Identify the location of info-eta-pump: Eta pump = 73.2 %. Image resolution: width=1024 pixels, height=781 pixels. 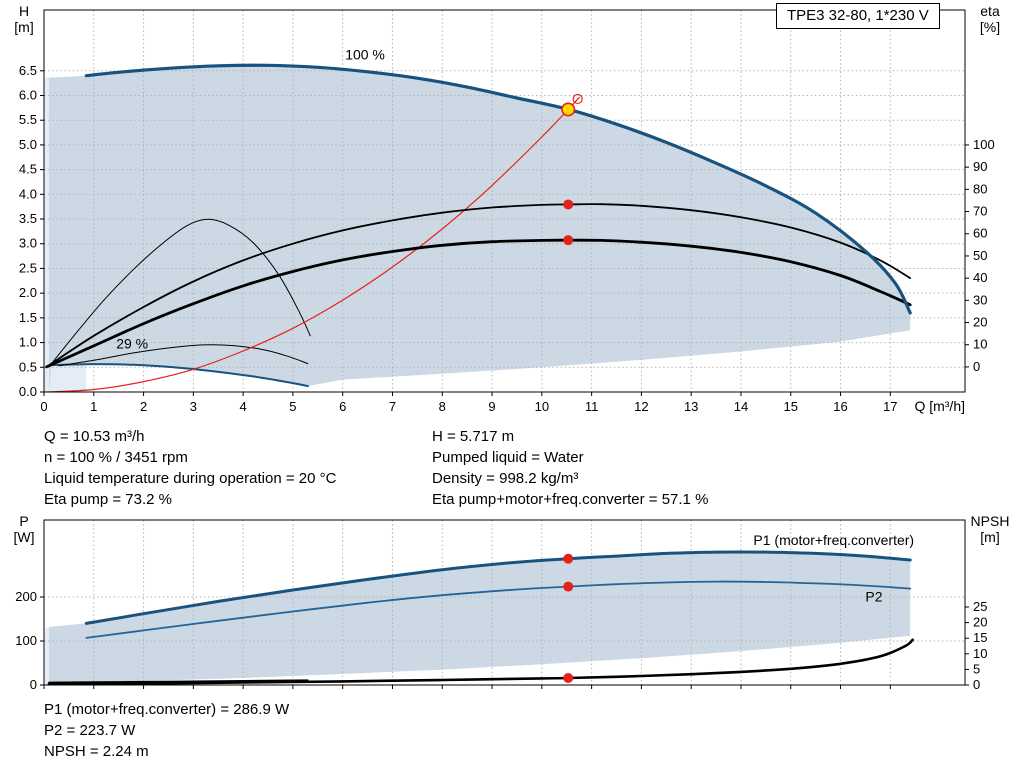
(108, 499).